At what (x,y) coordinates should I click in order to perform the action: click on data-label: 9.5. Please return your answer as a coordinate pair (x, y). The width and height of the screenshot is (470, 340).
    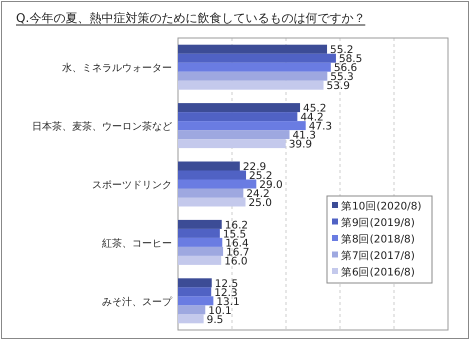
    Looking at the image, I should click on (215, 320).